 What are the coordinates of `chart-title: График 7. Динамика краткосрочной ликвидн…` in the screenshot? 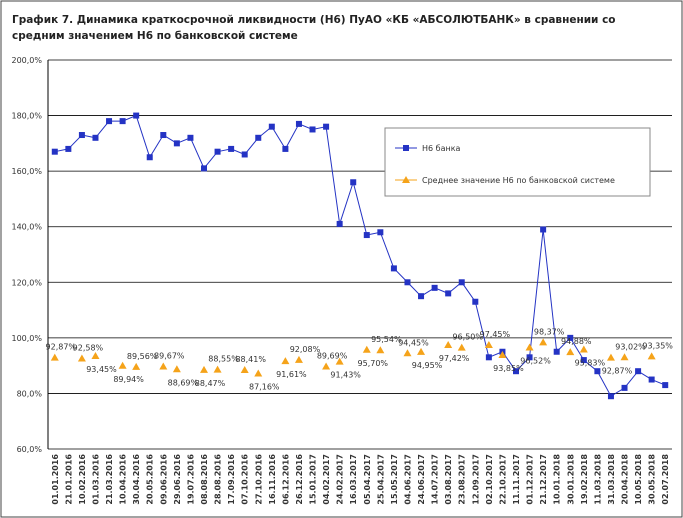 It's located at (314, 28).